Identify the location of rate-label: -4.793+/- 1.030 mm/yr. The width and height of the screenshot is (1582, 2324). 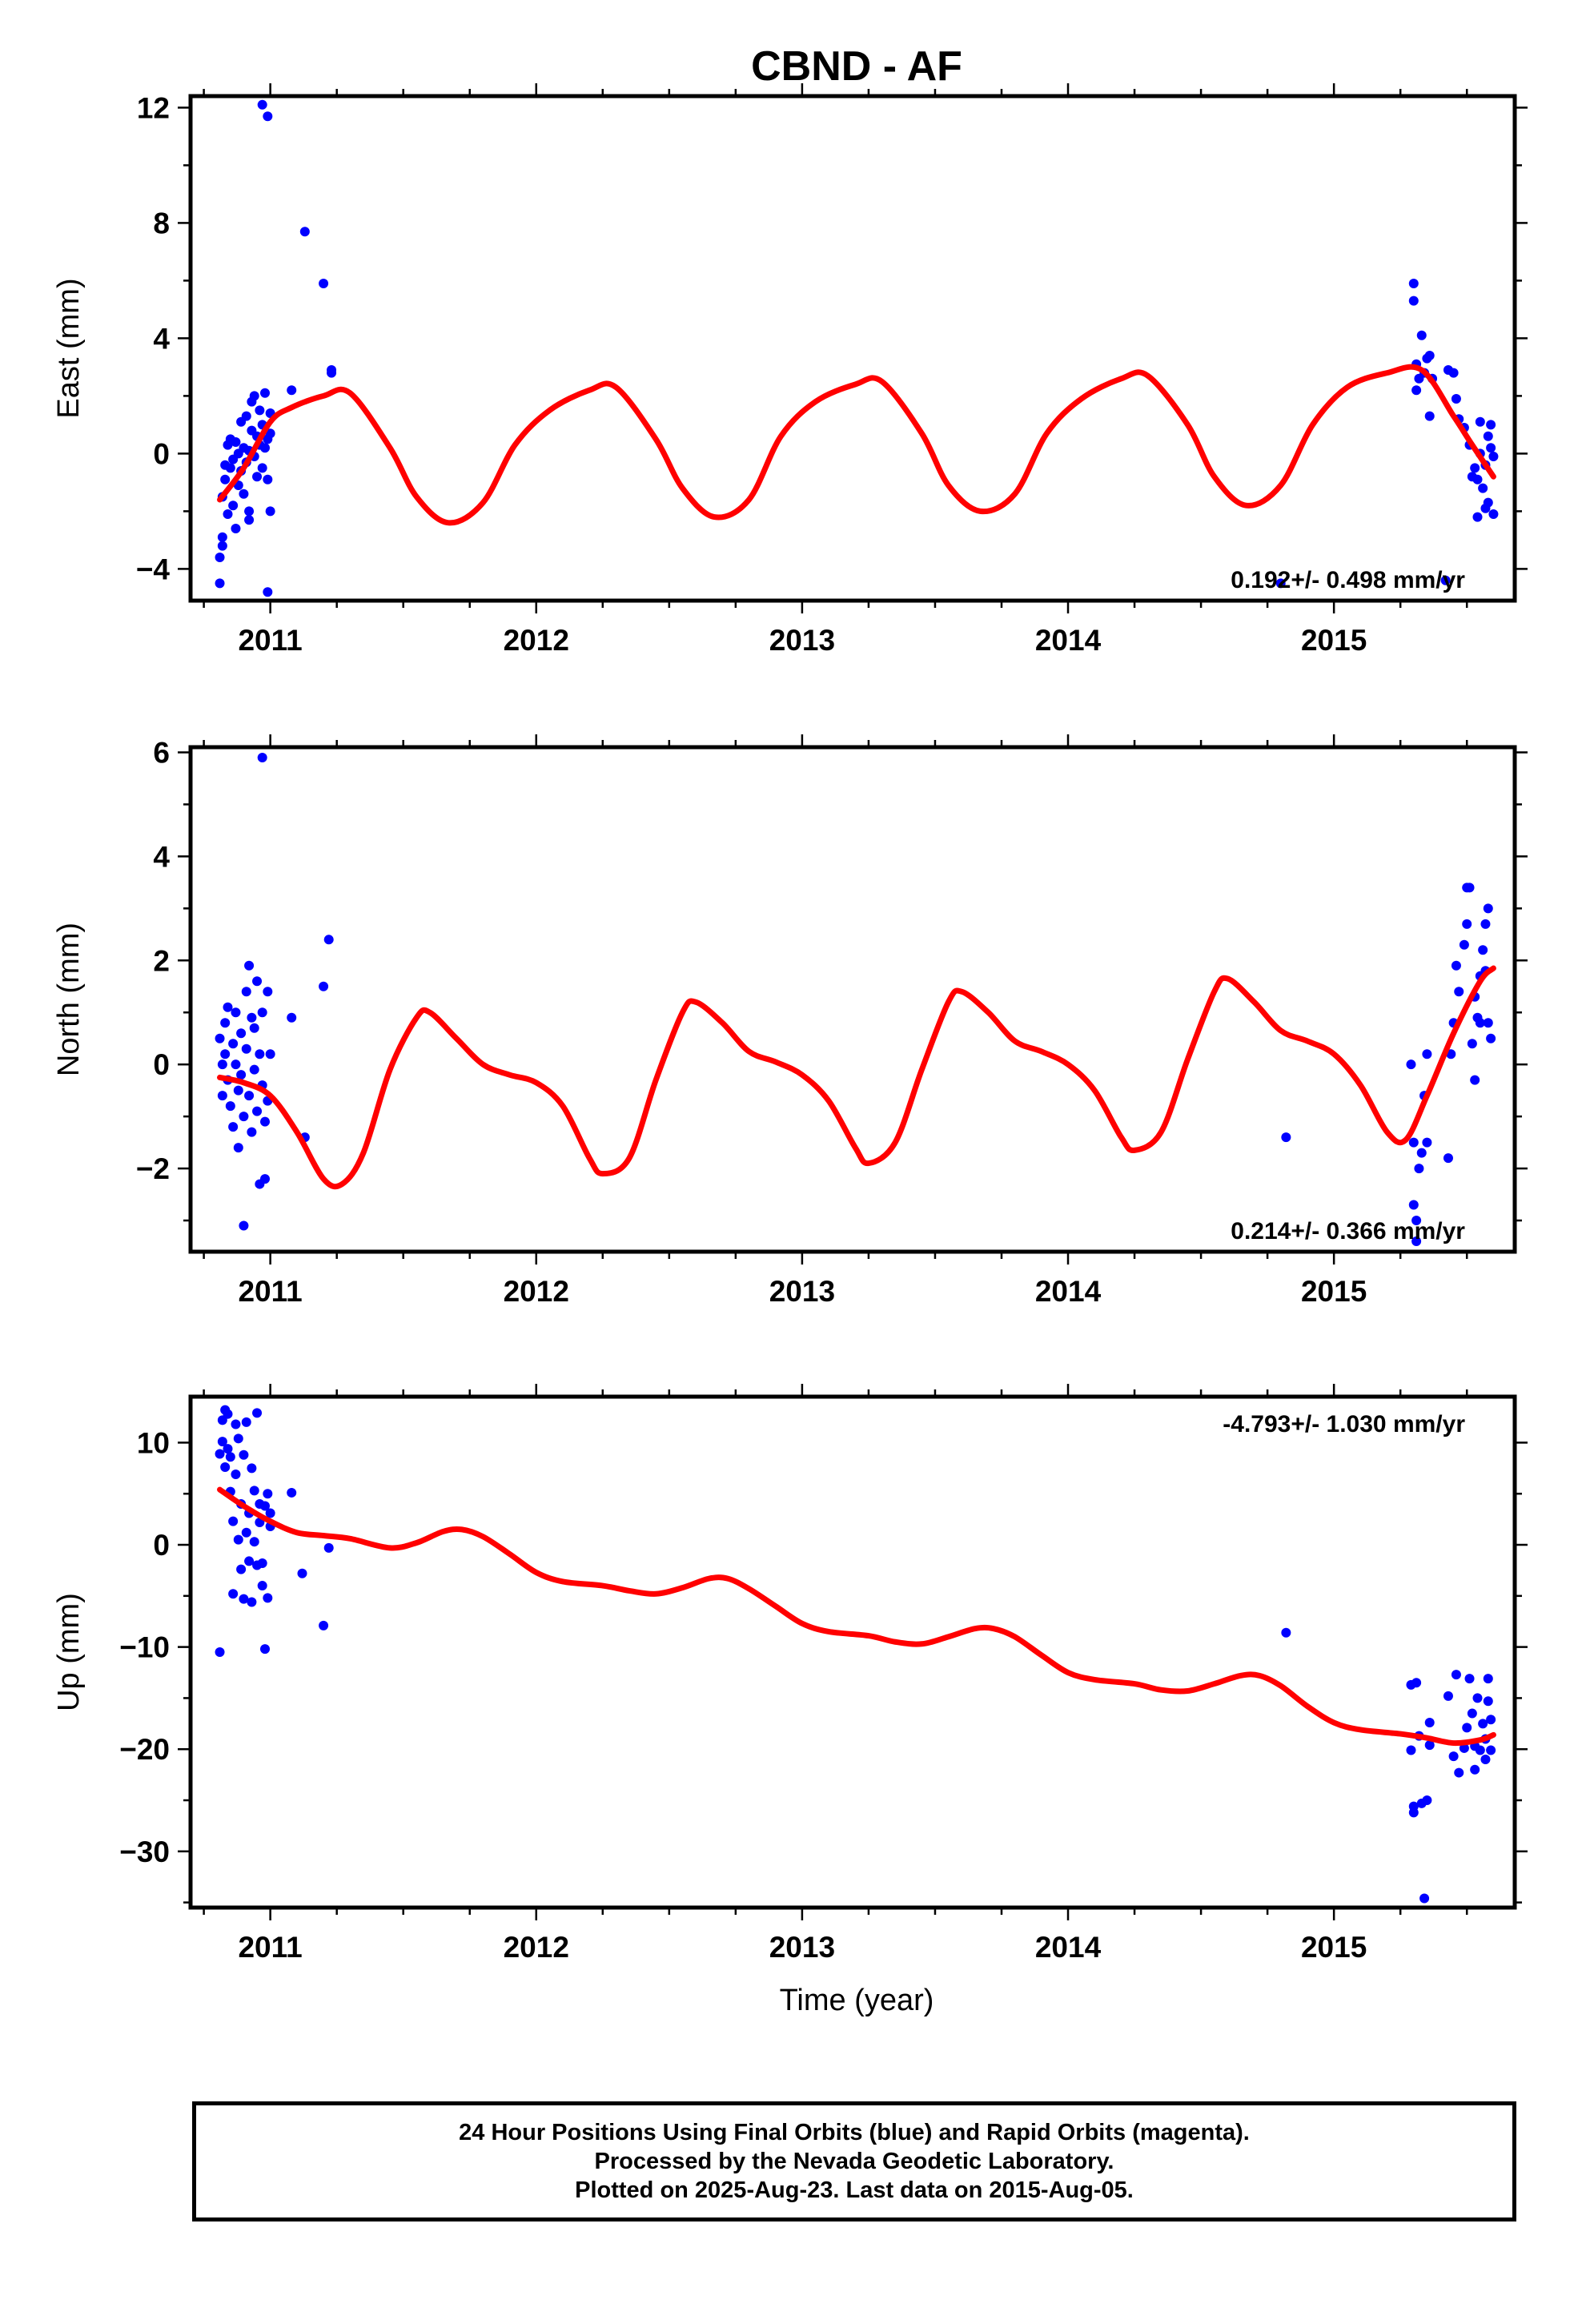
(1344, 1424).